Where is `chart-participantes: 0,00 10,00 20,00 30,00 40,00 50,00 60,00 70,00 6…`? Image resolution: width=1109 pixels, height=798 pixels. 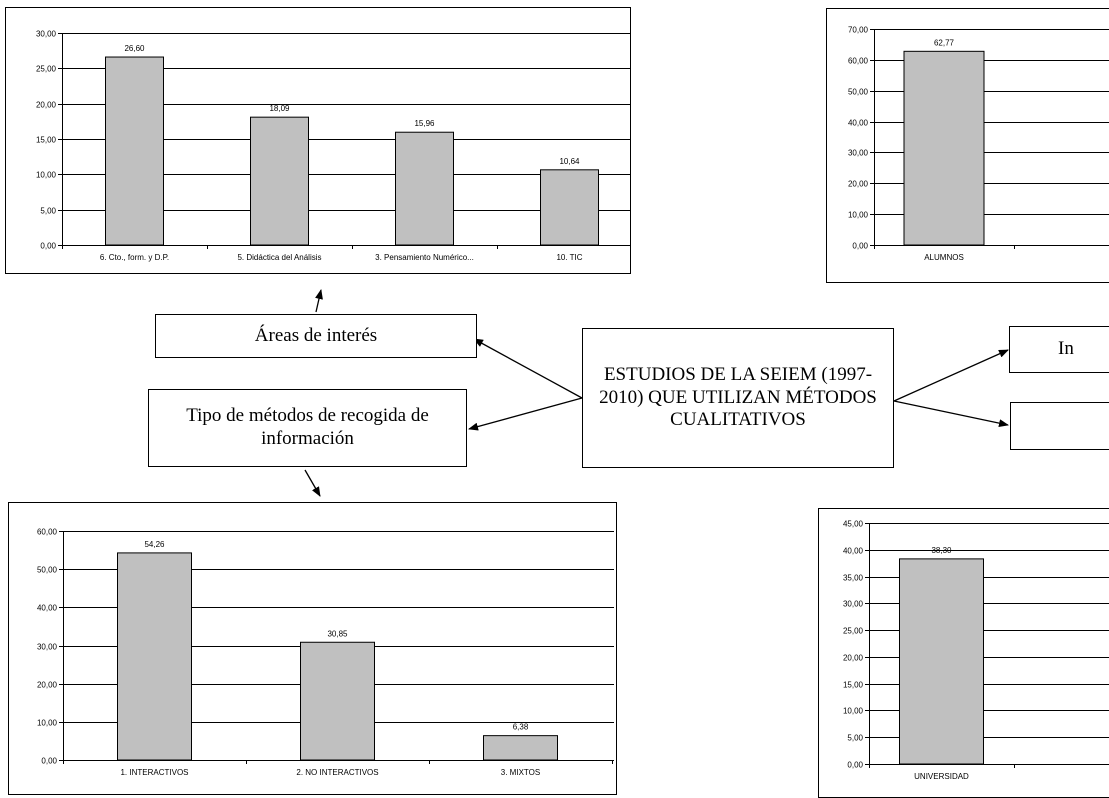 chart-participantes: 0,00 10,00 20,00 30,00 40,00 50,00 60,00 70,00 6… is located at coordinates (967, 145).